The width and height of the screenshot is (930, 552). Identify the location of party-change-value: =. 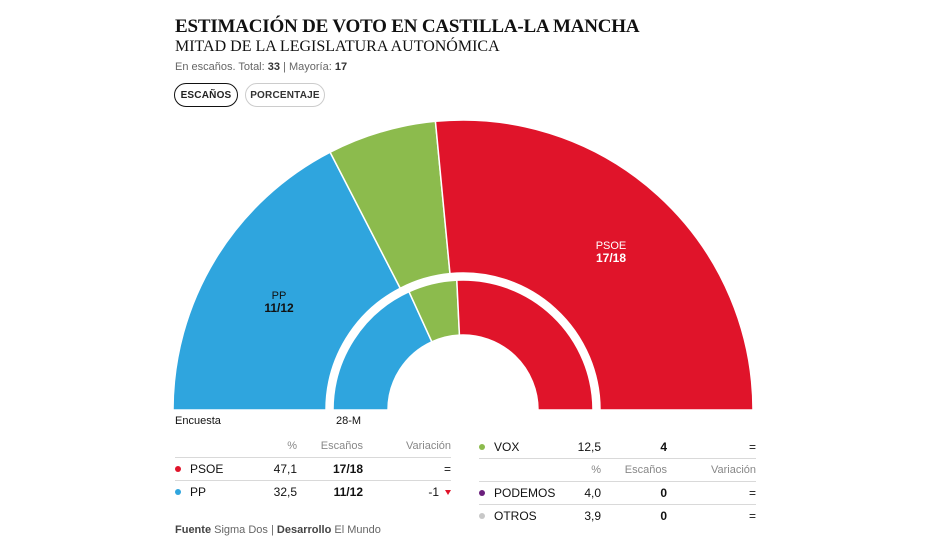
(447, 469).